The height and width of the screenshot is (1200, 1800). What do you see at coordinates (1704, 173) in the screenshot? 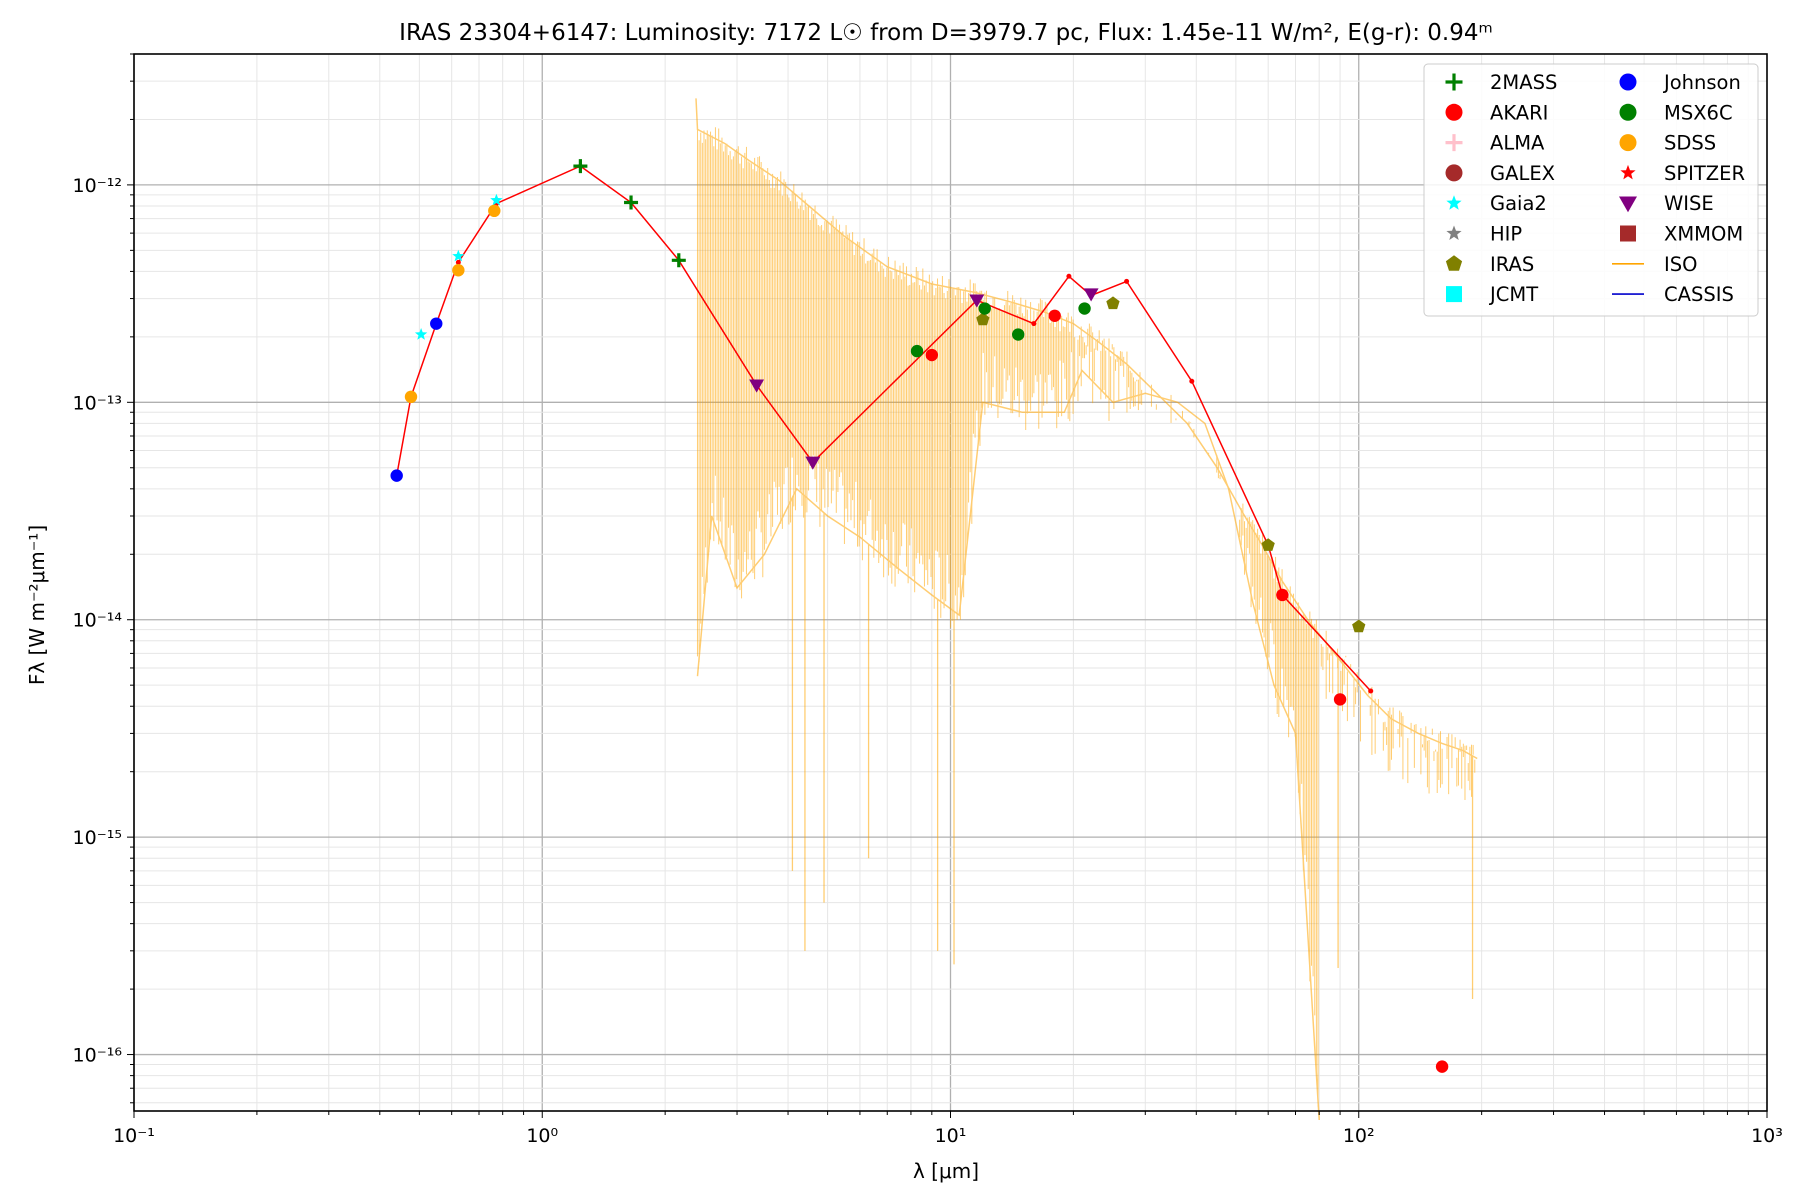
I see `legend-spitzer-label: SPITZER` at bounding box center [1704, 173].